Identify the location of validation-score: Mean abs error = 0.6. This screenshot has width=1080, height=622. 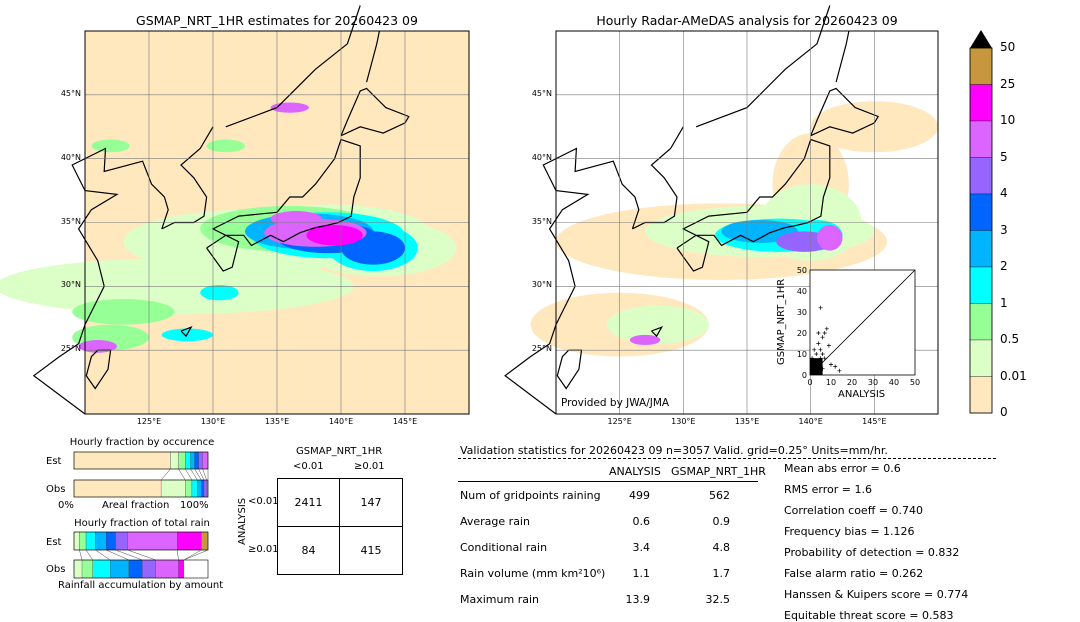
(842, 468).